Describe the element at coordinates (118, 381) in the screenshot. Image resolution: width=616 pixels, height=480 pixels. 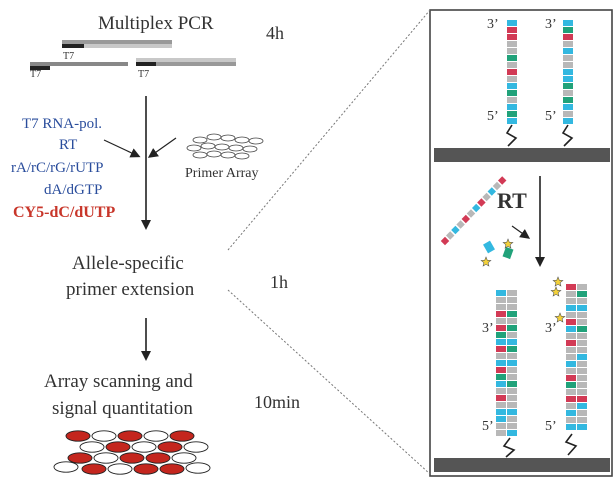
I see `step3-line1: Array scanning and` at that location.